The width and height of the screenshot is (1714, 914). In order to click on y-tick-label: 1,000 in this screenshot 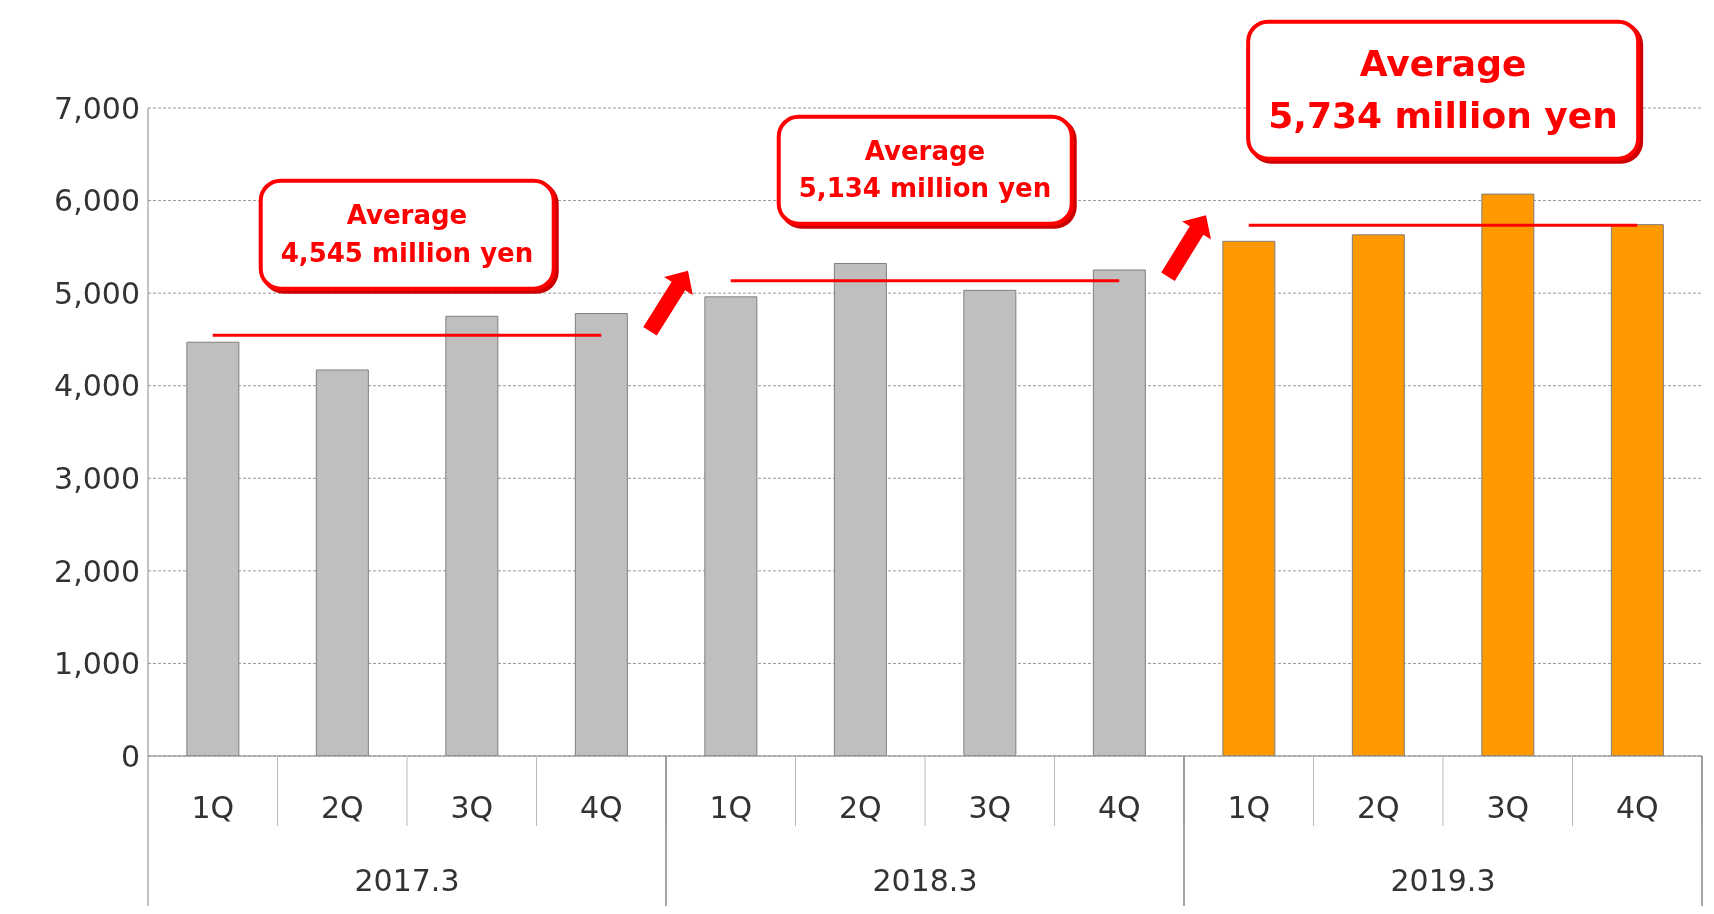, I will do `click(97, 664)`.